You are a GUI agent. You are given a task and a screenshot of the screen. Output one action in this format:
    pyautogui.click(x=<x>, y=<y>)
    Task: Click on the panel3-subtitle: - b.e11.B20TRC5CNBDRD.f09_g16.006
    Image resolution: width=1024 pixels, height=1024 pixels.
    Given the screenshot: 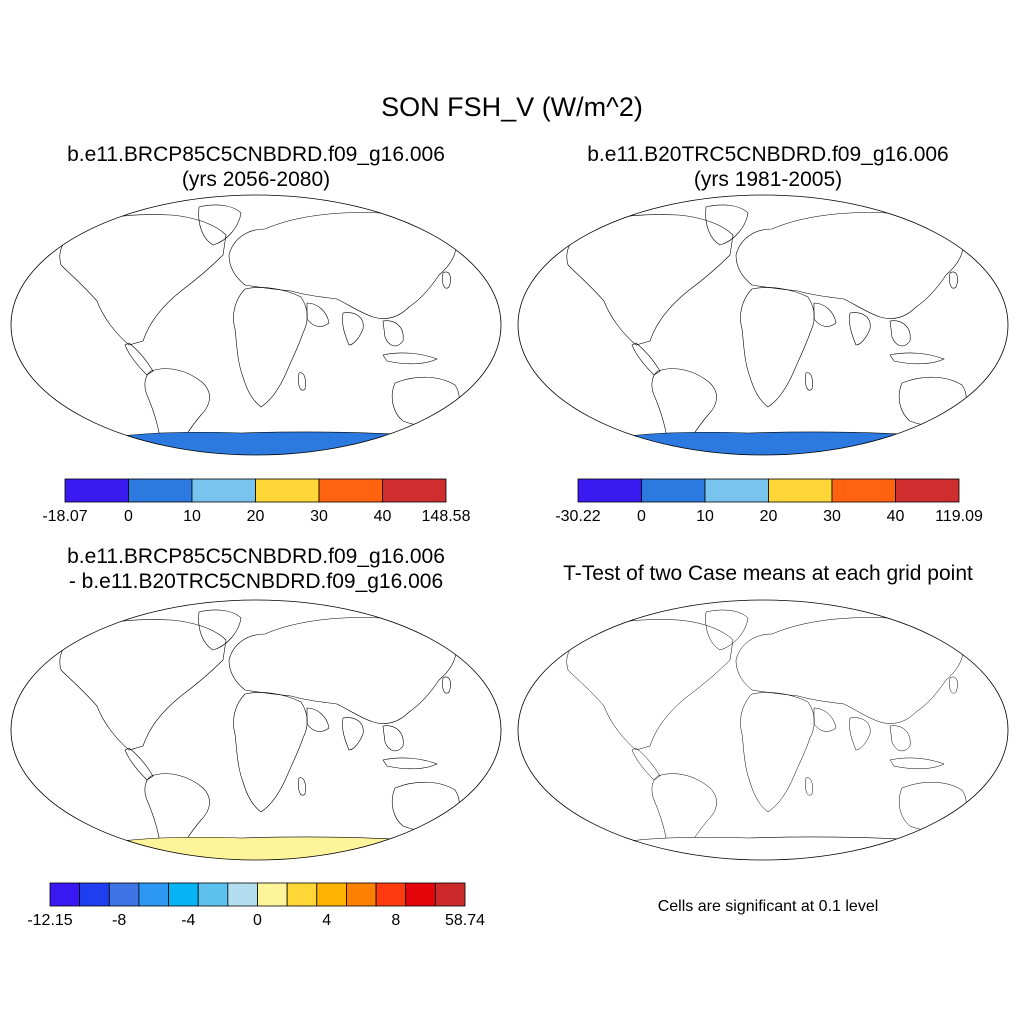 What is the action you would take?
    pyautogui.click(x=256, y=581)
    